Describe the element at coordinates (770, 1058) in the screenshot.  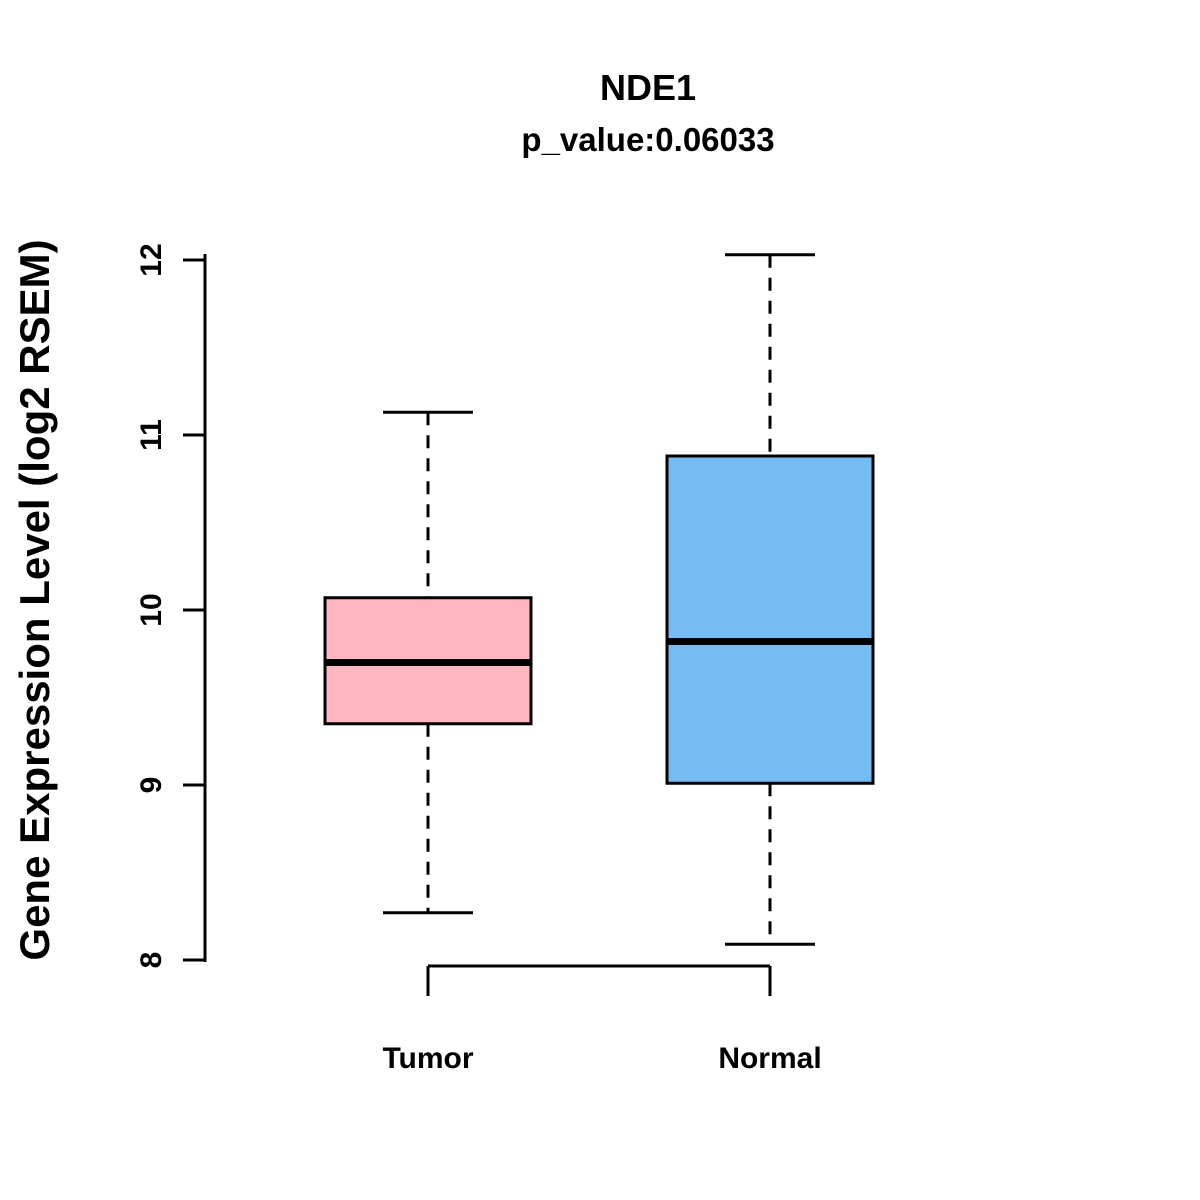
I see `category-label-normal: Normal` at that location.